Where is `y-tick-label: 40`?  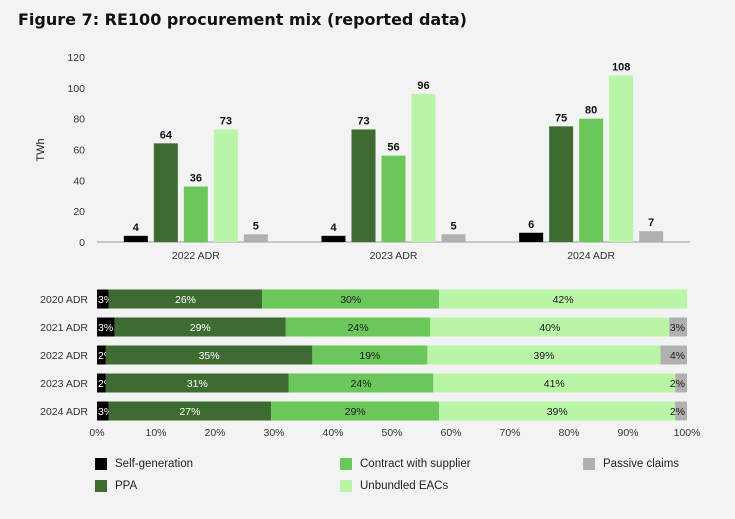 y-tick-label: 40 is located at coordinates (79, 181).